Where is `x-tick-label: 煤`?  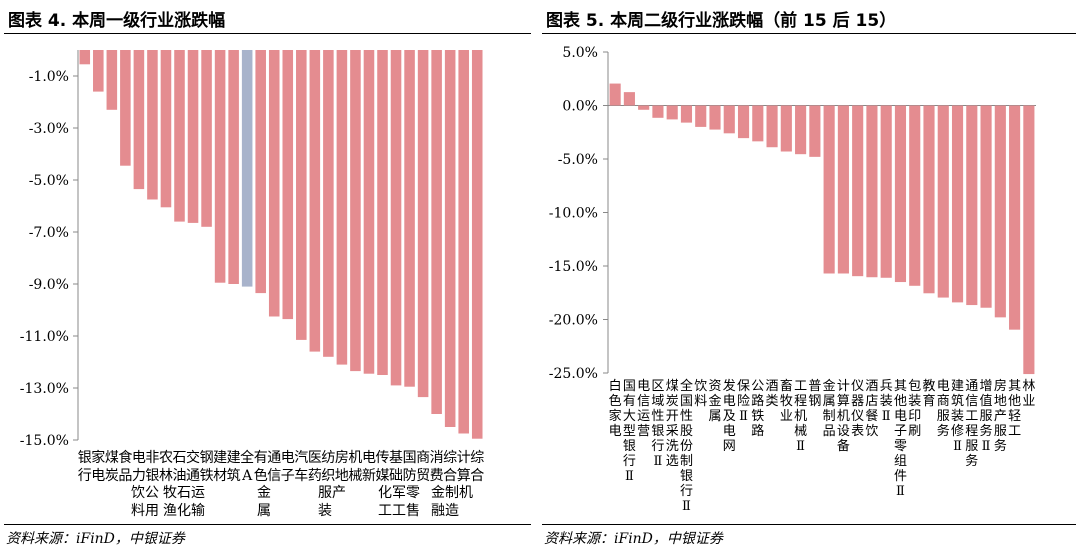 x-tick-label: 煤 is located at coordinates (112, 458).